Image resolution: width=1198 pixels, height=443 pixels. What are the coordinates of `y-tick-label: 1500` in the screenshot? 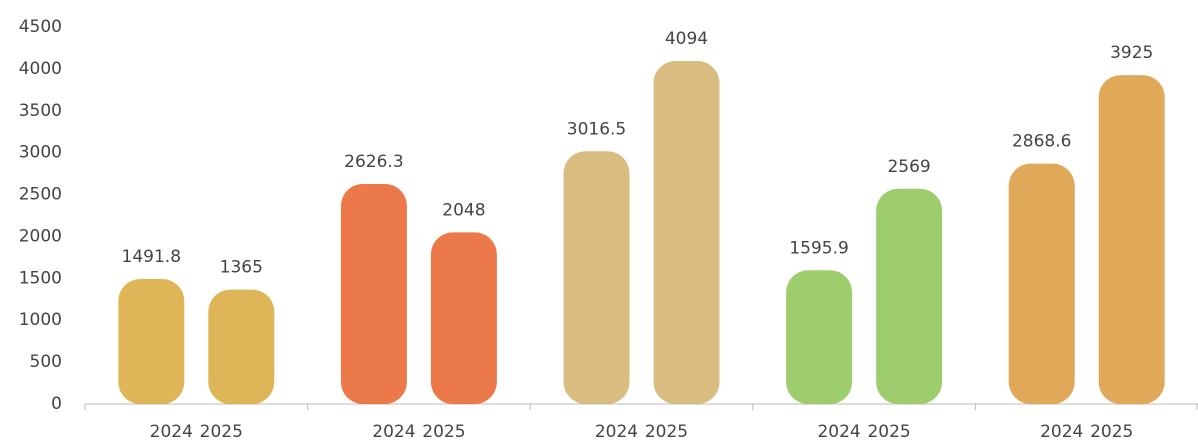 It's located at (40, 278).